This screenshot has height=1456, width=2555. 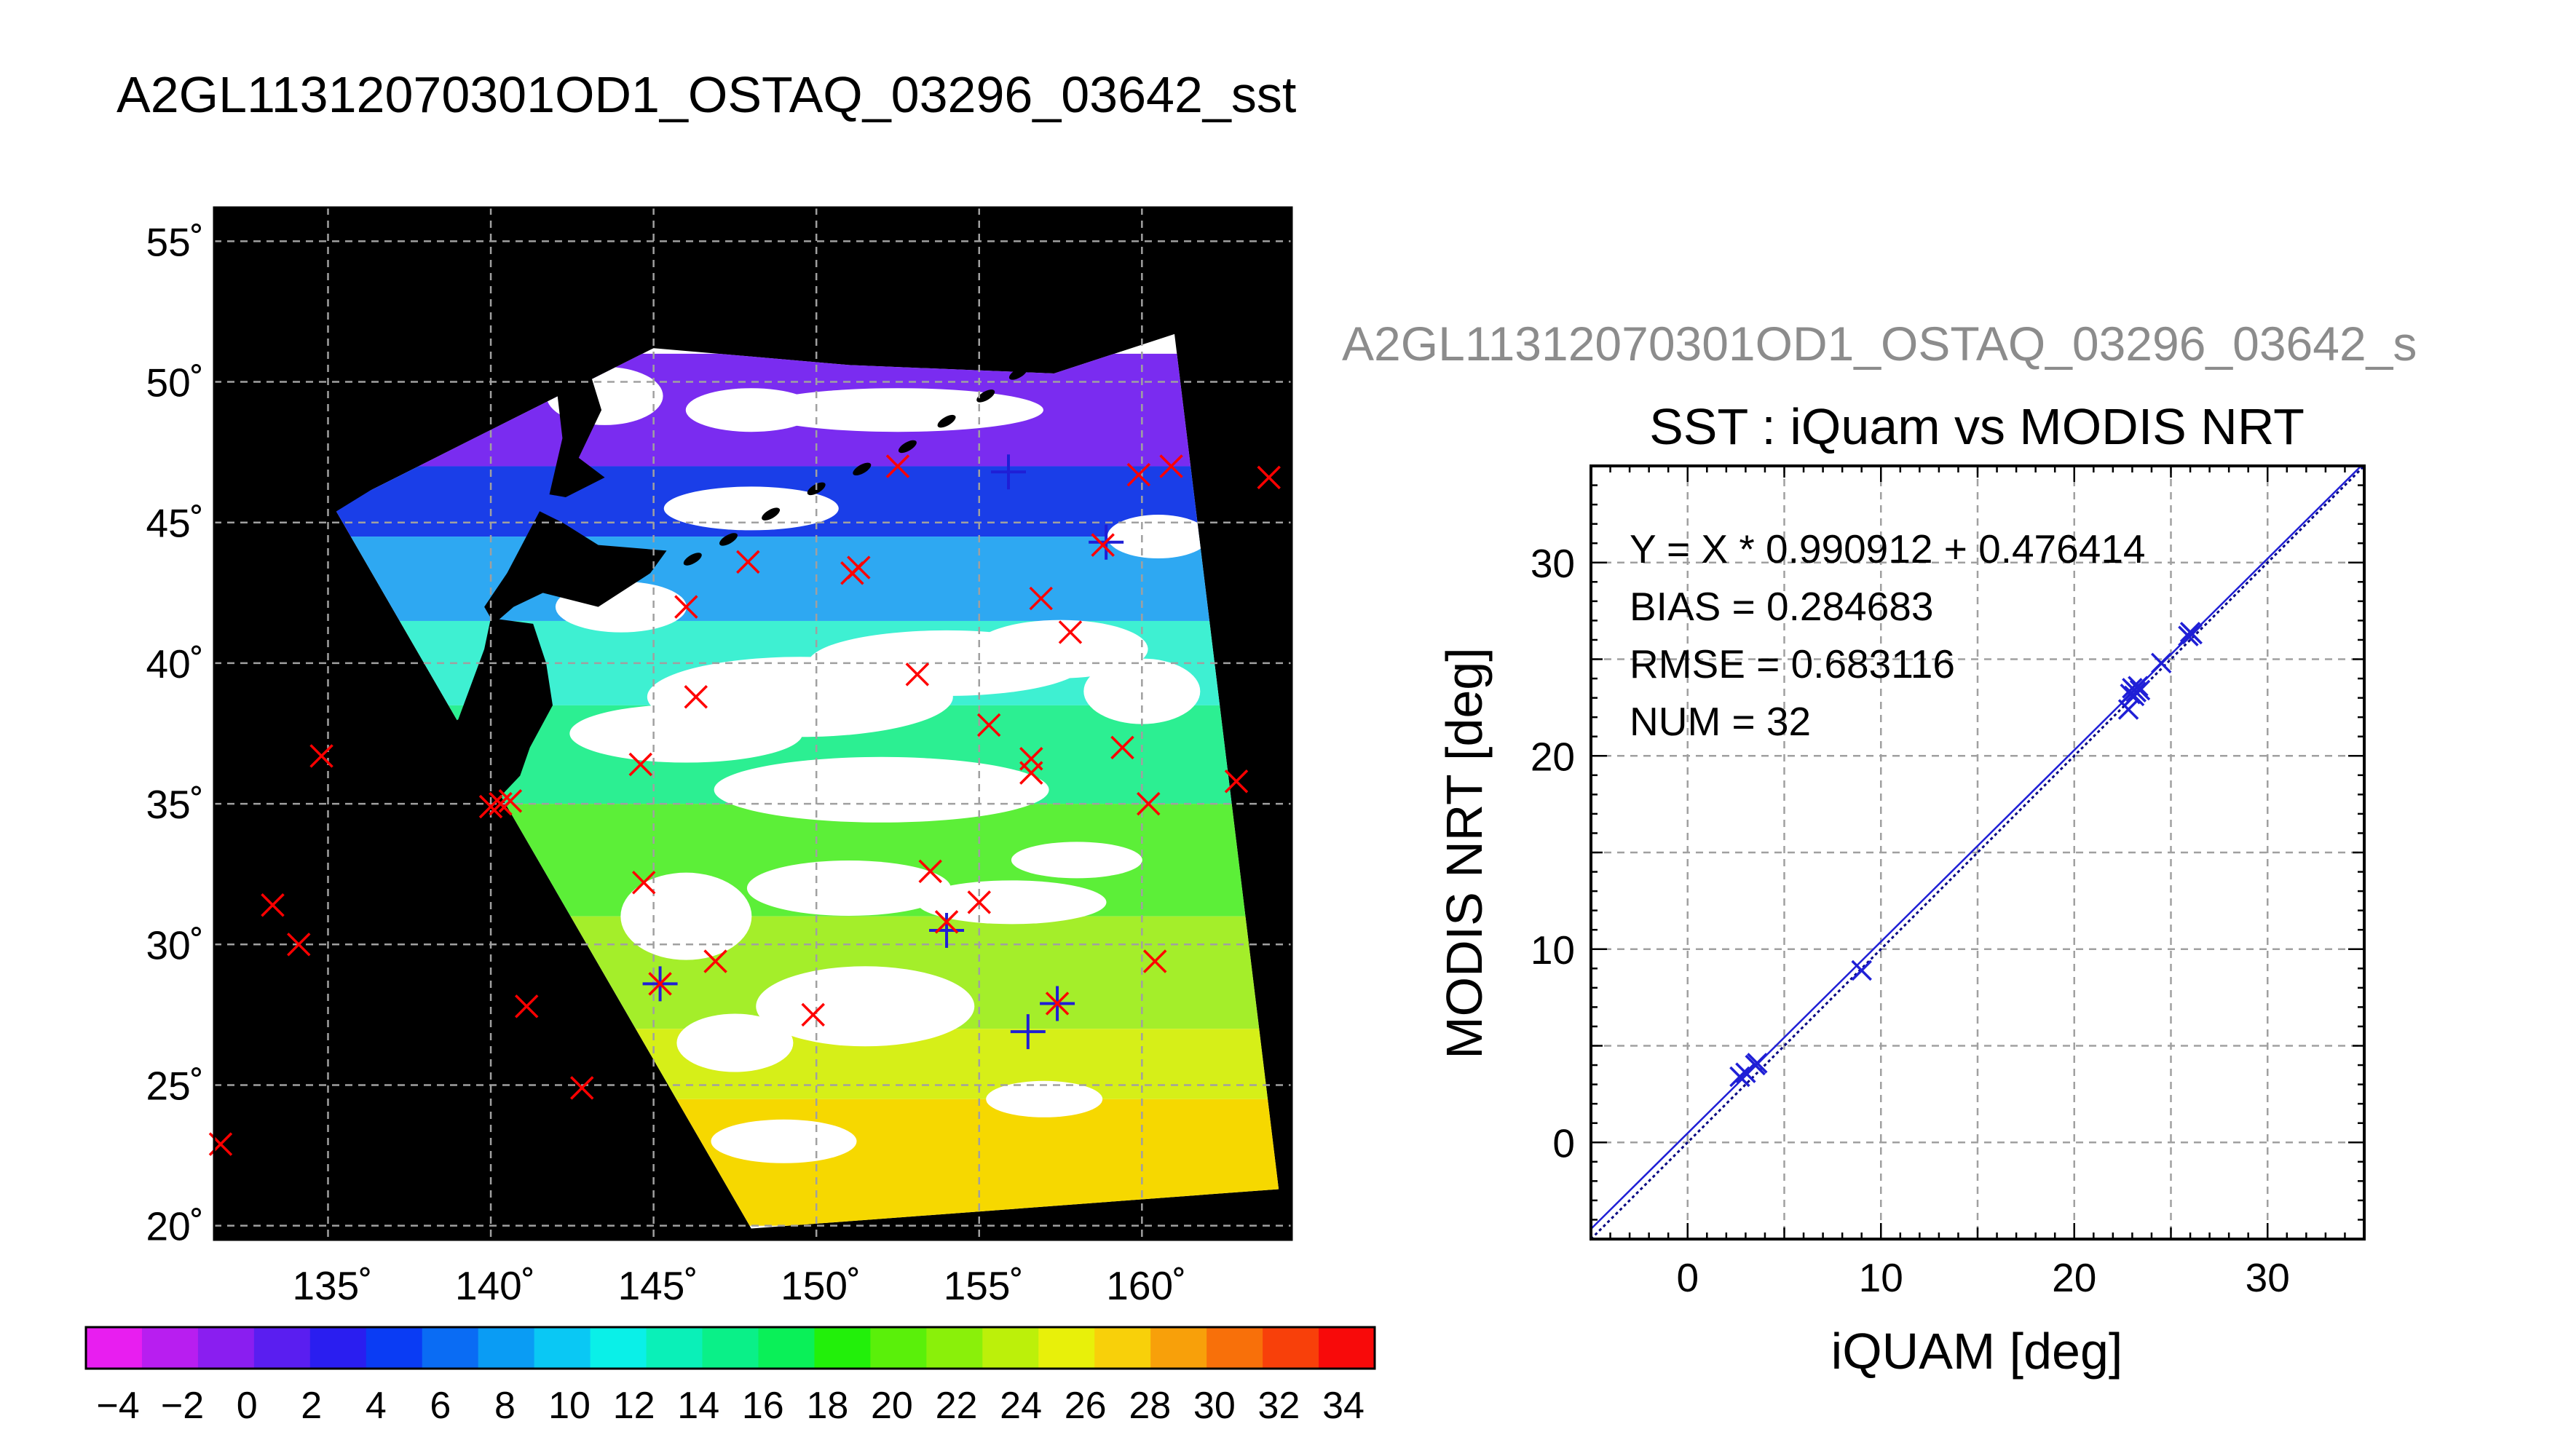 What do you see at coordinates (175, 804) in the screenshot?
I see `map-lat-tick-label: 35˚` at bounding box center [175, 804].